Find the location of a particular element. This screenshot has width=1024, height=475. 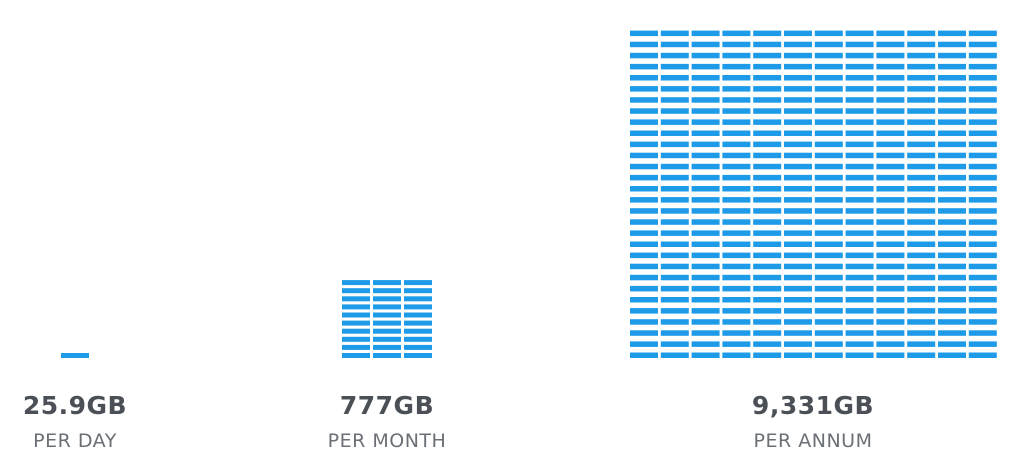

period-label: PER DAY is located at coordinates (75, 441).